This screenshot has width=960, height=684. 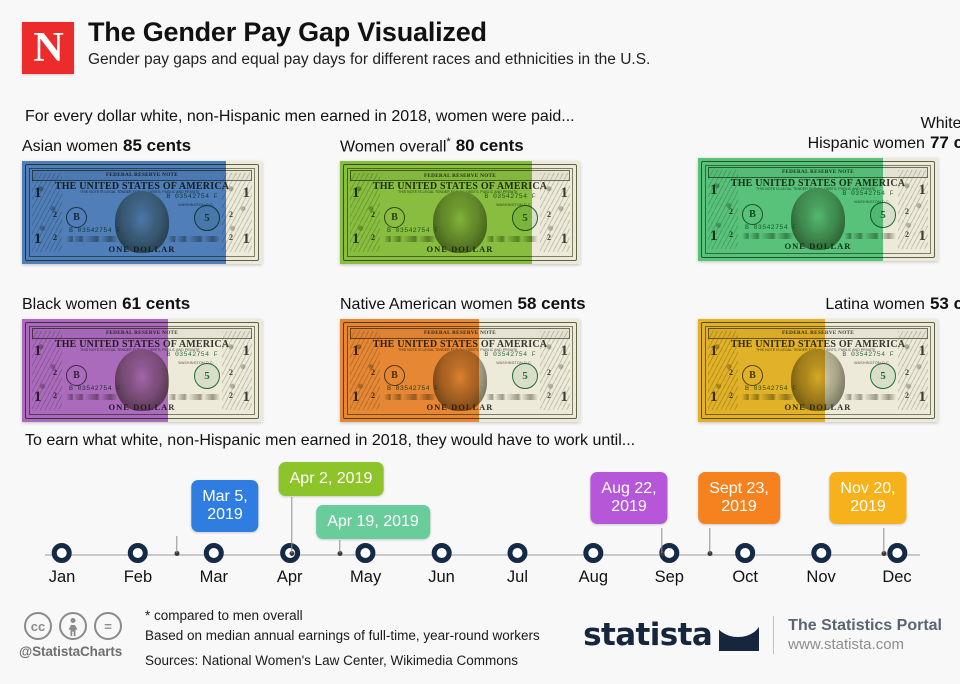 I want to click on timeline-month-dec: Dec, so click(x=897, y=565).